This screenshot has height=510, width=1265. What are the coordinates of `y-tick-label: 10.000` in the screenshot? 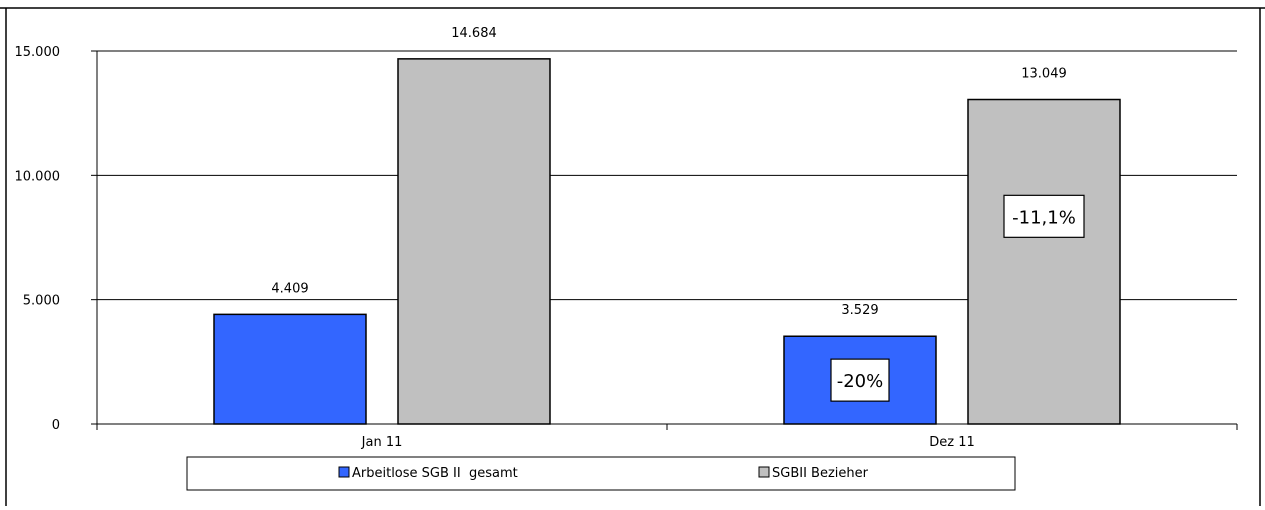 It's located at (38, 176).